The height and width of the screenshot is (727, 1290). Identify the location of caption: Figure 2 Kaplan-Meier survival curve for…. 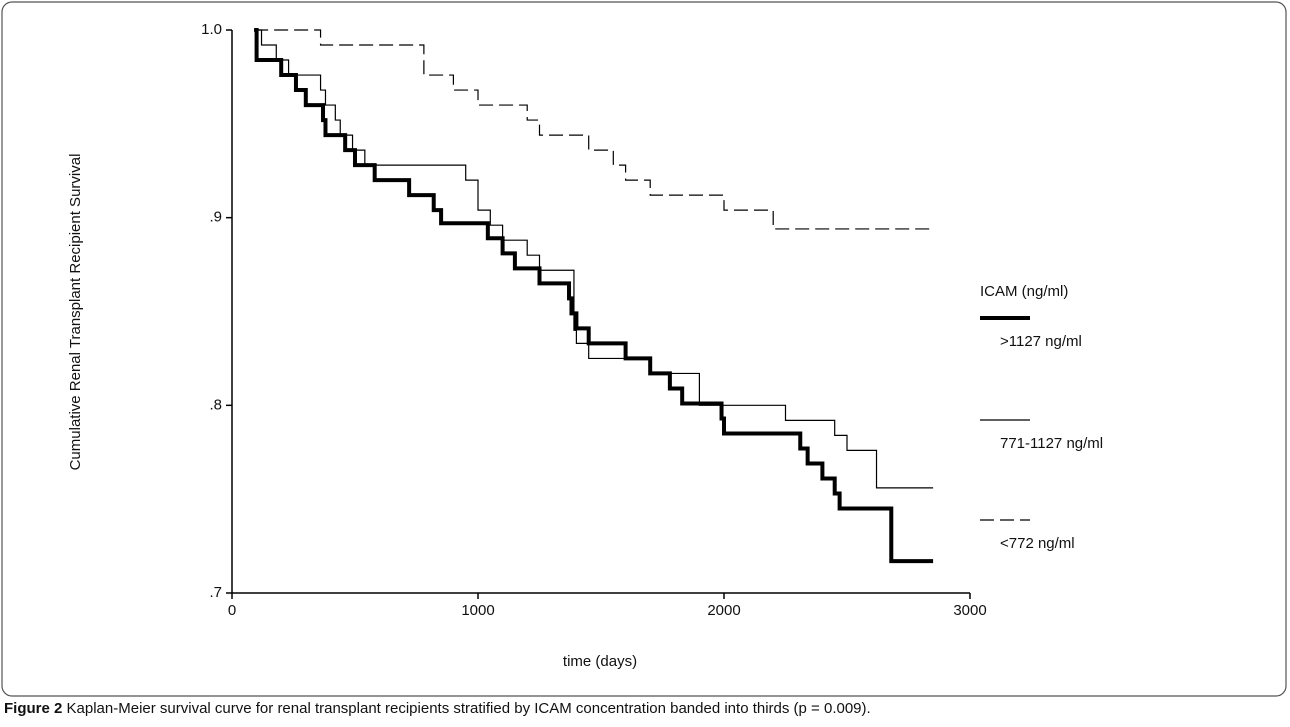
(437, 708).